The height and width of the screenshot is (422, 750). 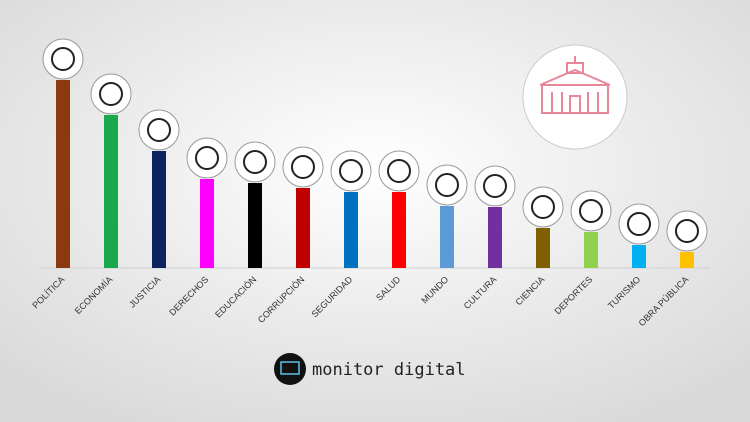 I want to click on logo: monitor digital, so click(x=370, y=369).